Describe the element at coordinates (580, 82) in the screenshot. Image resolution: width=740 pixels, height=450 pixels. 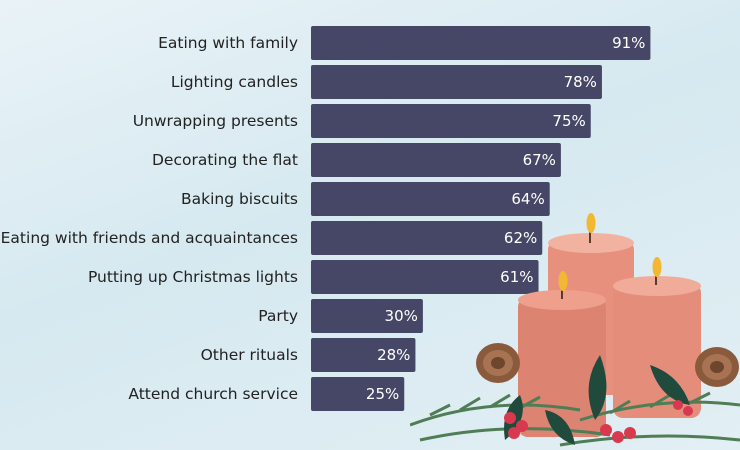
I see `value-label-1: 78%` at that location.